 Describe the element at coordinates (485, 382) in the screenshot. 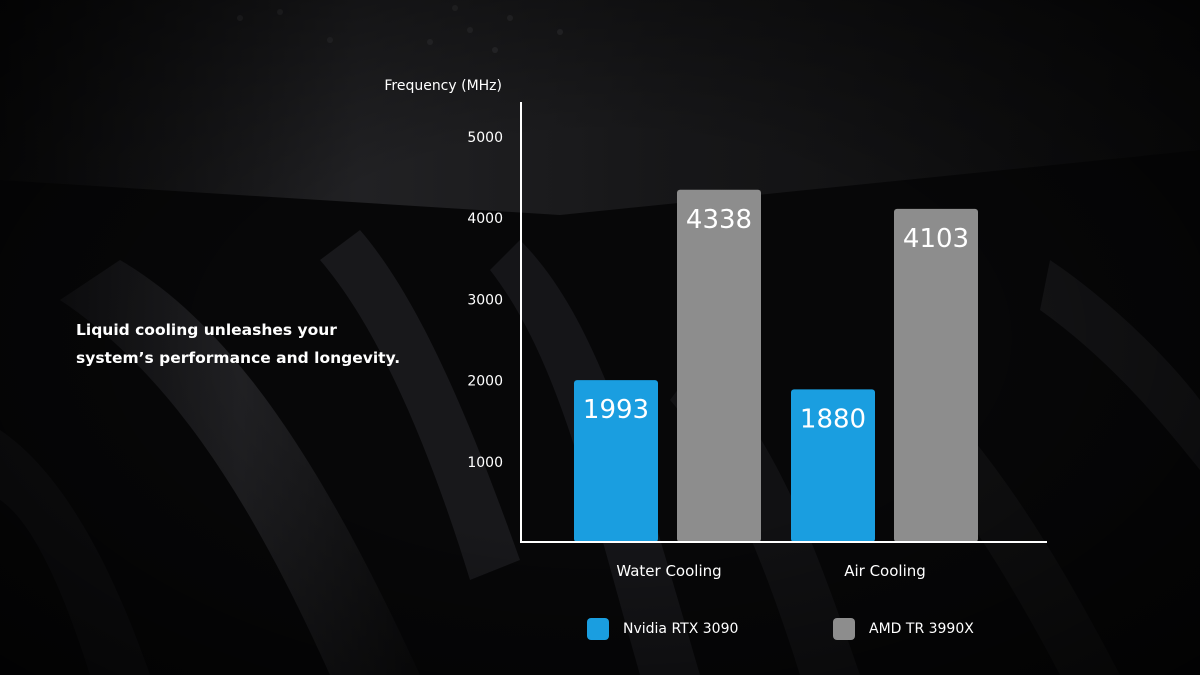

I see `y-tick-label-2000: 2000` at that location.